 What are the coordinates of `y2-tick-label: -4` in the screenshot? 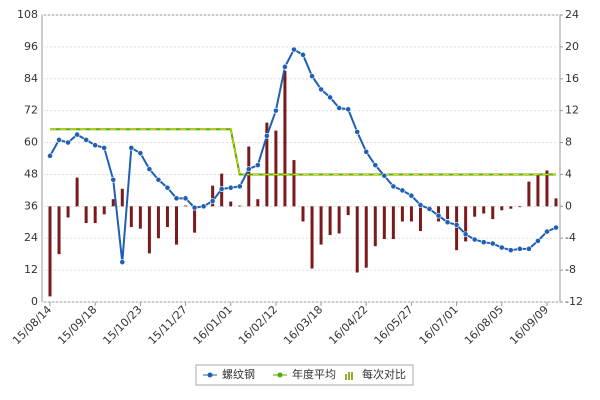 It's located at (570, 237).